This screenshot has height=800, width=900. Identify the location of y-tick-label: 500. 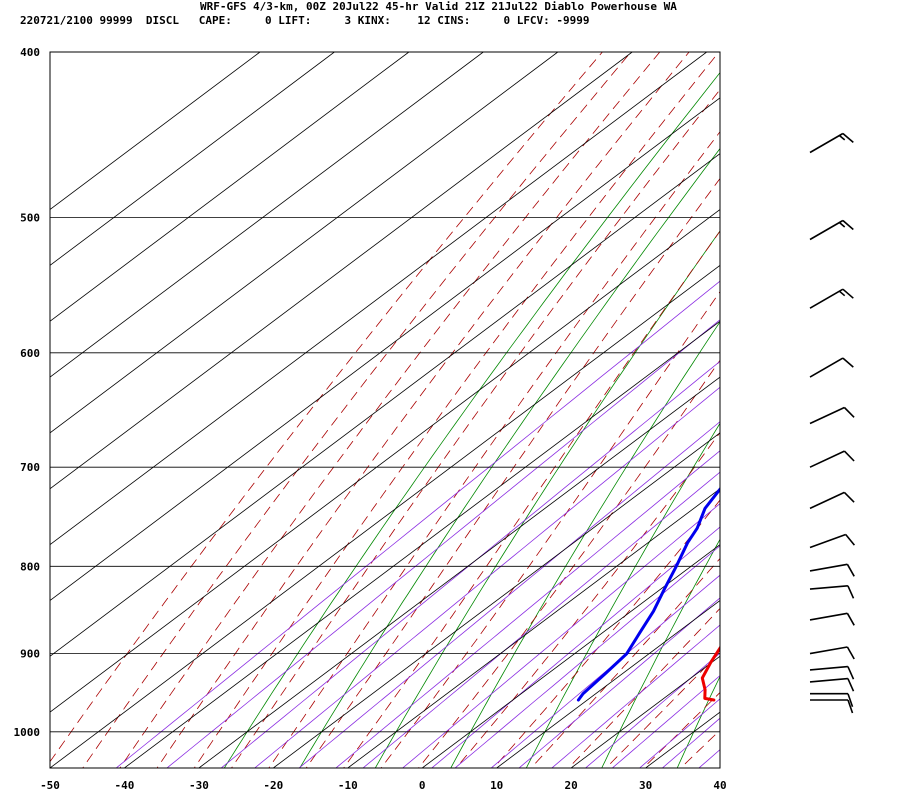
(30, 218).